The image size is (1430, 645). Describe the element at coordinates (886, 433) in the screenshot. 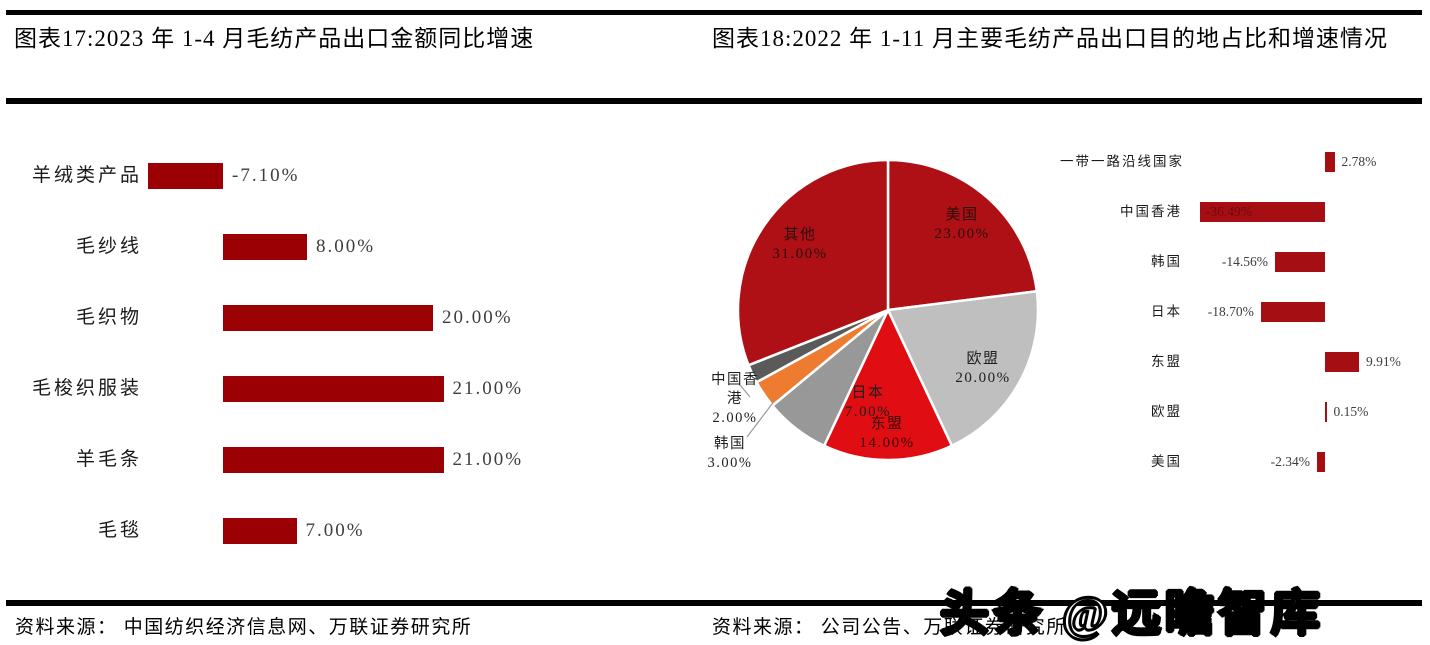

I see `pie-slice-label: 东盟 14.00%` at that location.